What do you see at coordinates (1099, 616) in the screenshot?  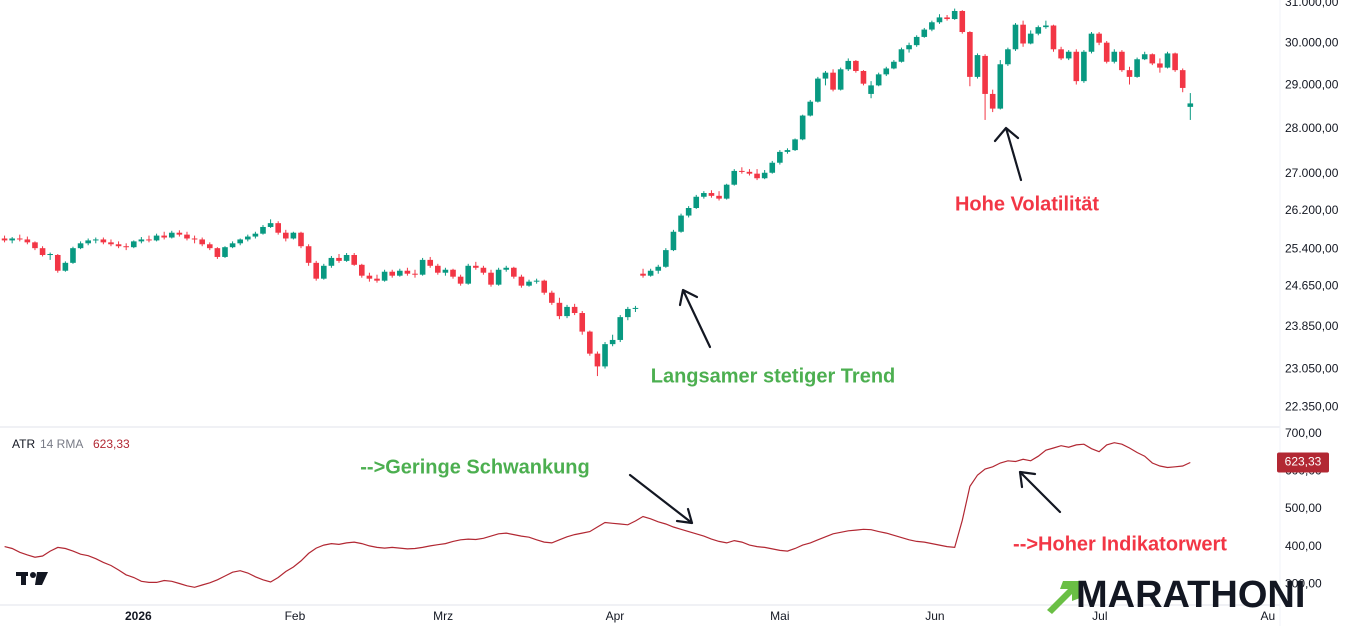 I see `x-tick-label: Jul` at bounding box center [1099, 616].